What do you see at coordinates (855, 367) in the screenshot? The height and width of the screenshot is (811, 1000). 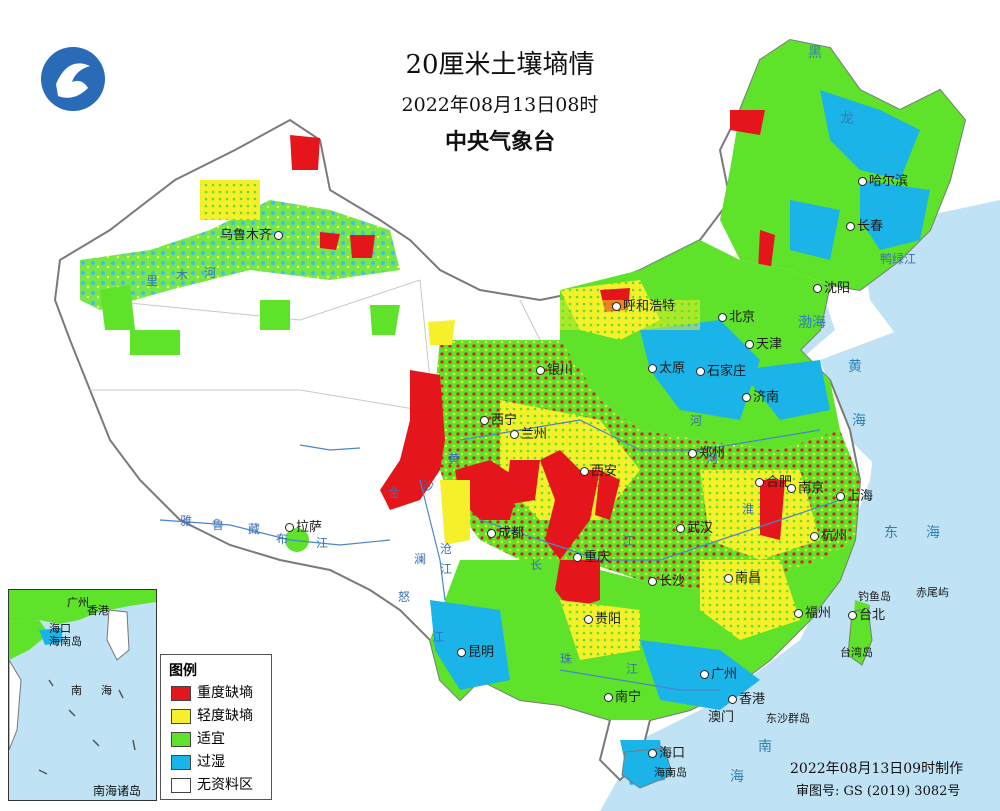 I see `sea-yellow-1: 黄` at bounding box center [855, 367].